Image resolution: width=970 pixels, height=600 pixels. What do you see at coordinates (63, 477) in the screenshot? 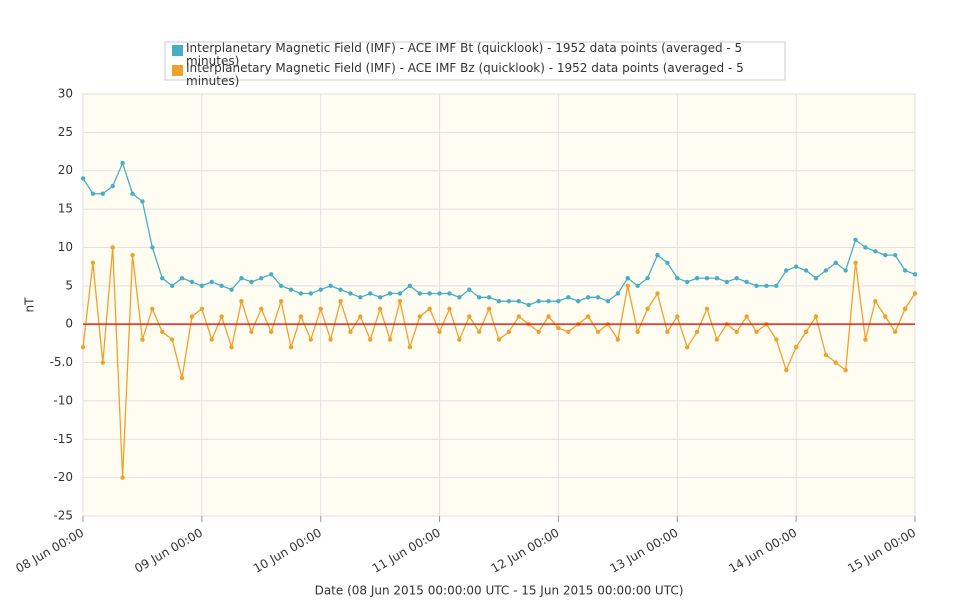
I see `y-tick-label: -20` at bounding box center [63, 477].